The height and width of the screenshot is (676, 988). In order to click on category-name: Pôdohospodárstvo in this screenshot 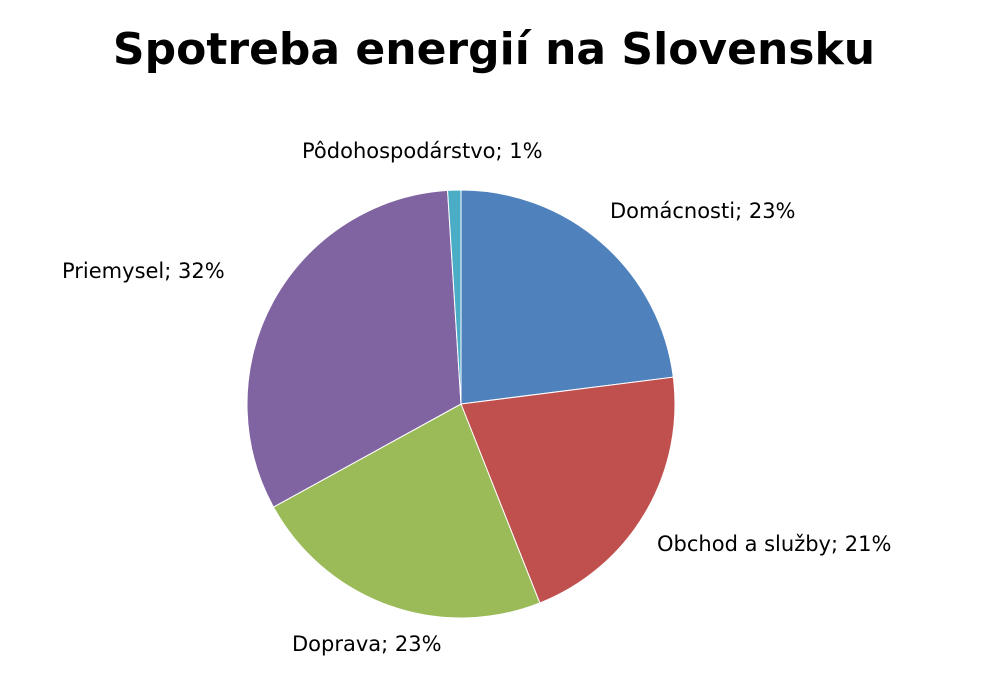, I will do `click(399, 151)`.